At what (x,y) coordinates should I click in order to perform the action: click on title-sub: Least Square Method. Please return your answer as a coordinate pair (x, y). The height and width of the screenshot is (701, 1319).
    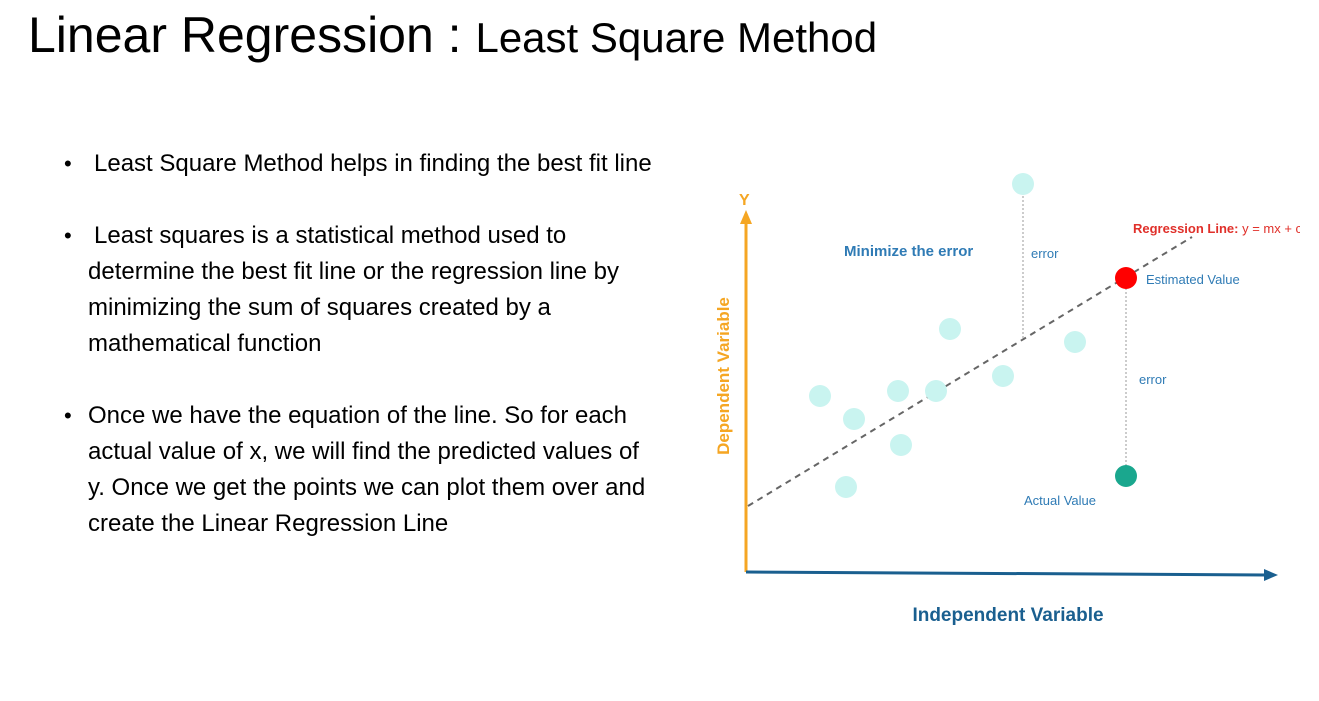
    Looking at the image, I should click on (676, 37).